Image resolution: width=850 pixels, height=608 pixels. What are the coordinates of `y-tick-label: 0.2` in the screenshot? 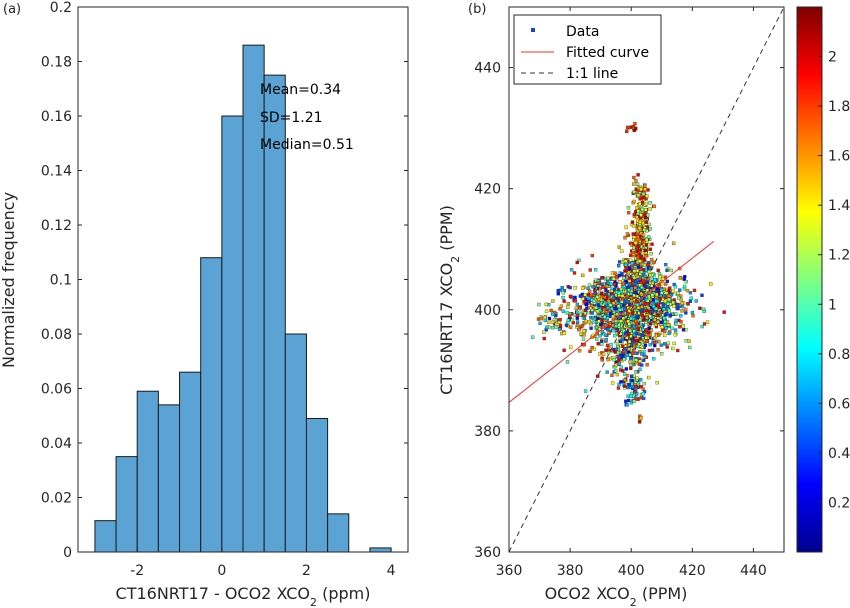 It's located at (61, 8).